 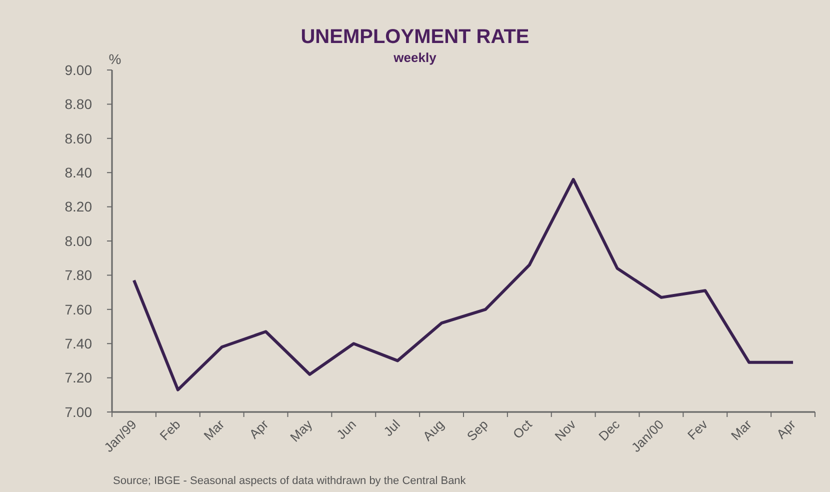 What do you see at coordinates (609, 430) in the screenshot?
I see `x-tick-label: Dec` at bounding box center [609, 430].